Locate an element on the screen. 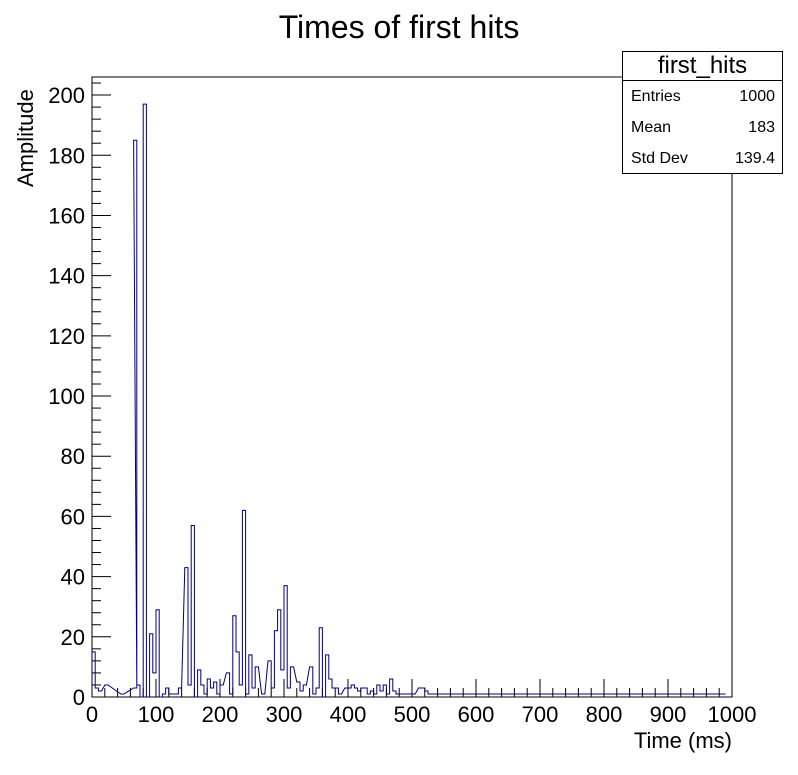 The width and height of the screenshot is (798, 775). stats-label: Mean is located at coordinates (651, 127).